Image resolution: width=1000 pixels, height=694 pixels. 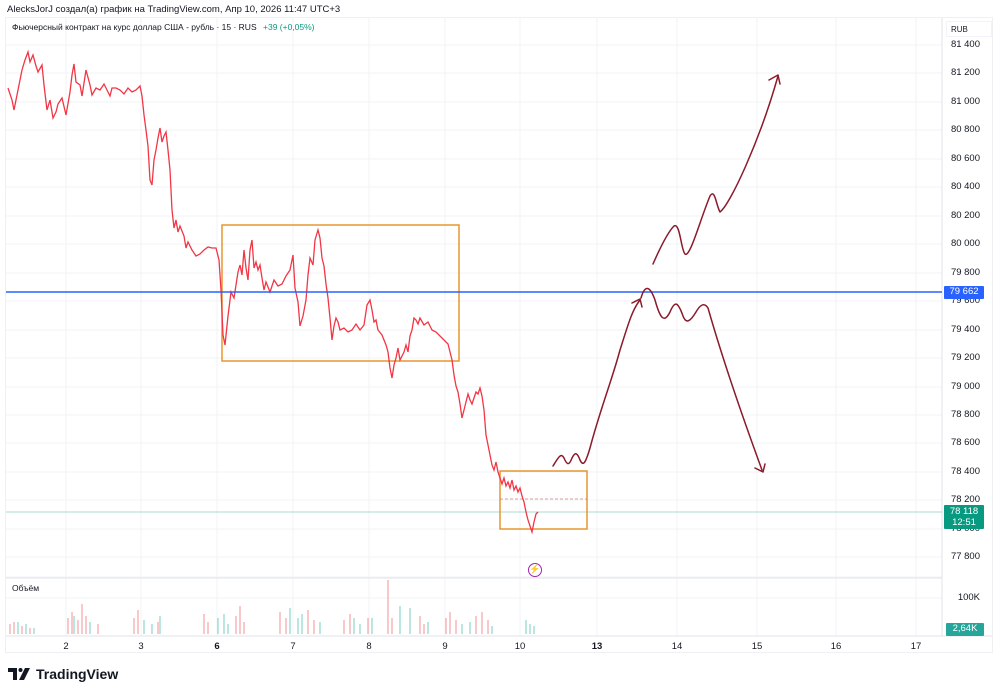 What do you see at coordinates (965, 129) in the screenshot?
I see `price-tick: 80 800` at bounding box center [965, 129].